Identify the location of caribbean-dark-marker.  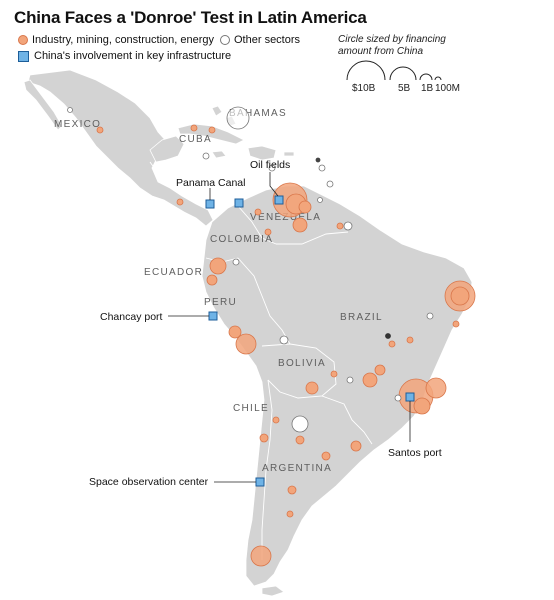
(318, 160).